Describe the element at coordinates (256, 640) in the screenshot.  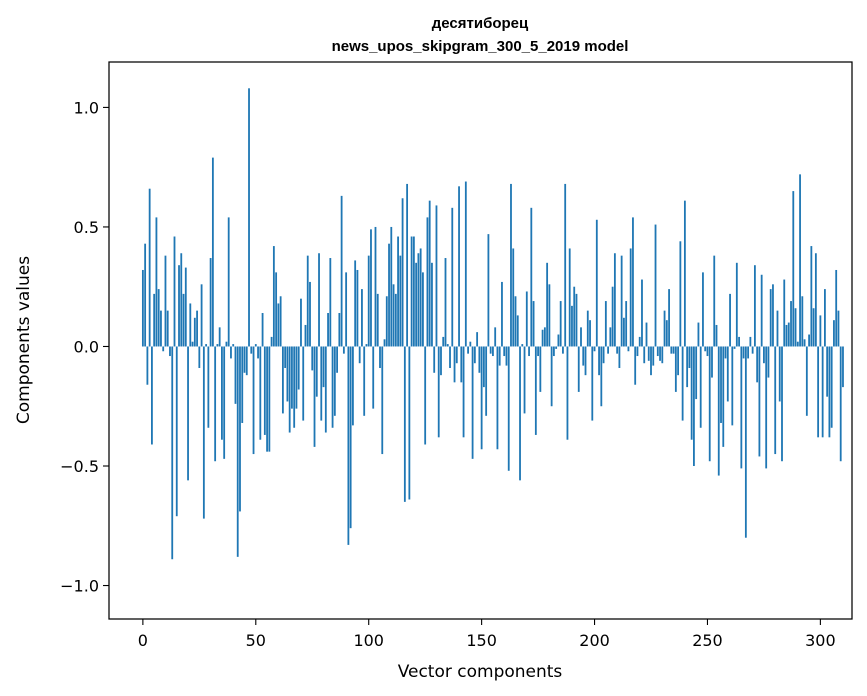
I see `x-tick-label: 50` at that location.